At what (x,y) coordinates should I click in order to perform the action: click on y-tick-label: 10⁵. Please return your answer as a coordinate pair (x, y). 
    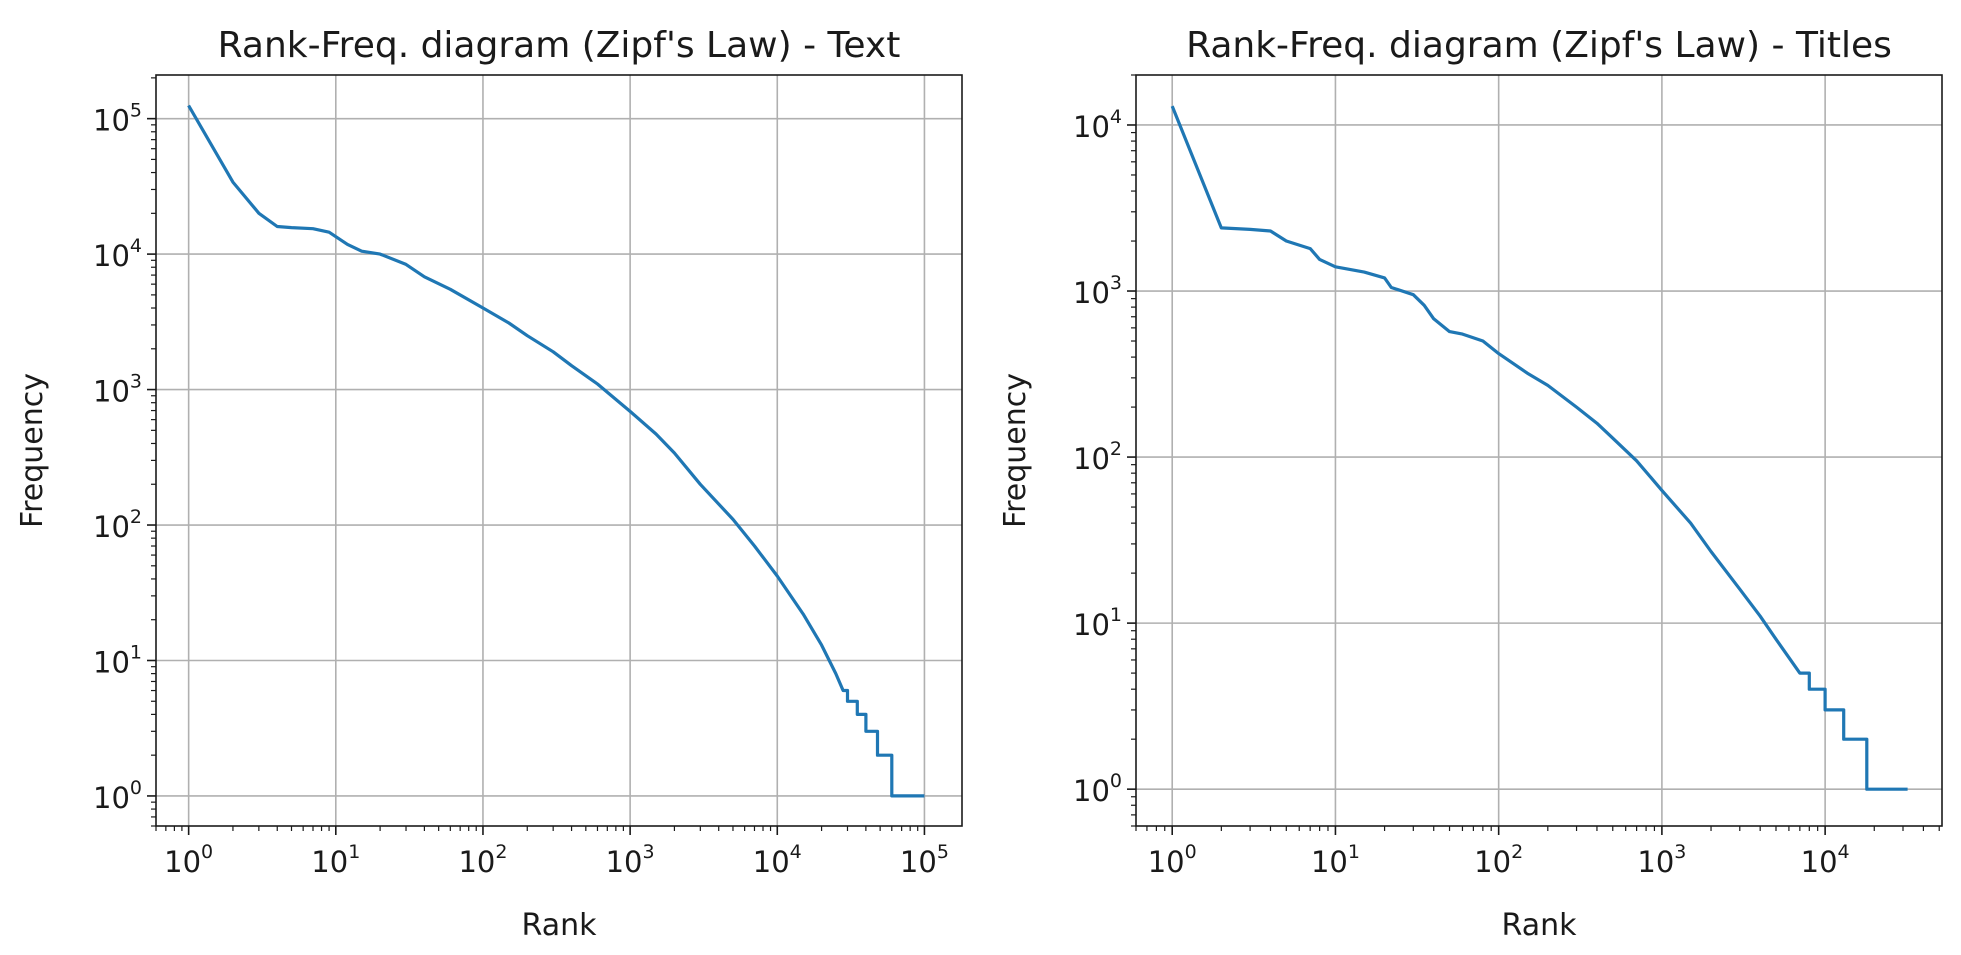
    Looking at the image, I should click on (117, 119).